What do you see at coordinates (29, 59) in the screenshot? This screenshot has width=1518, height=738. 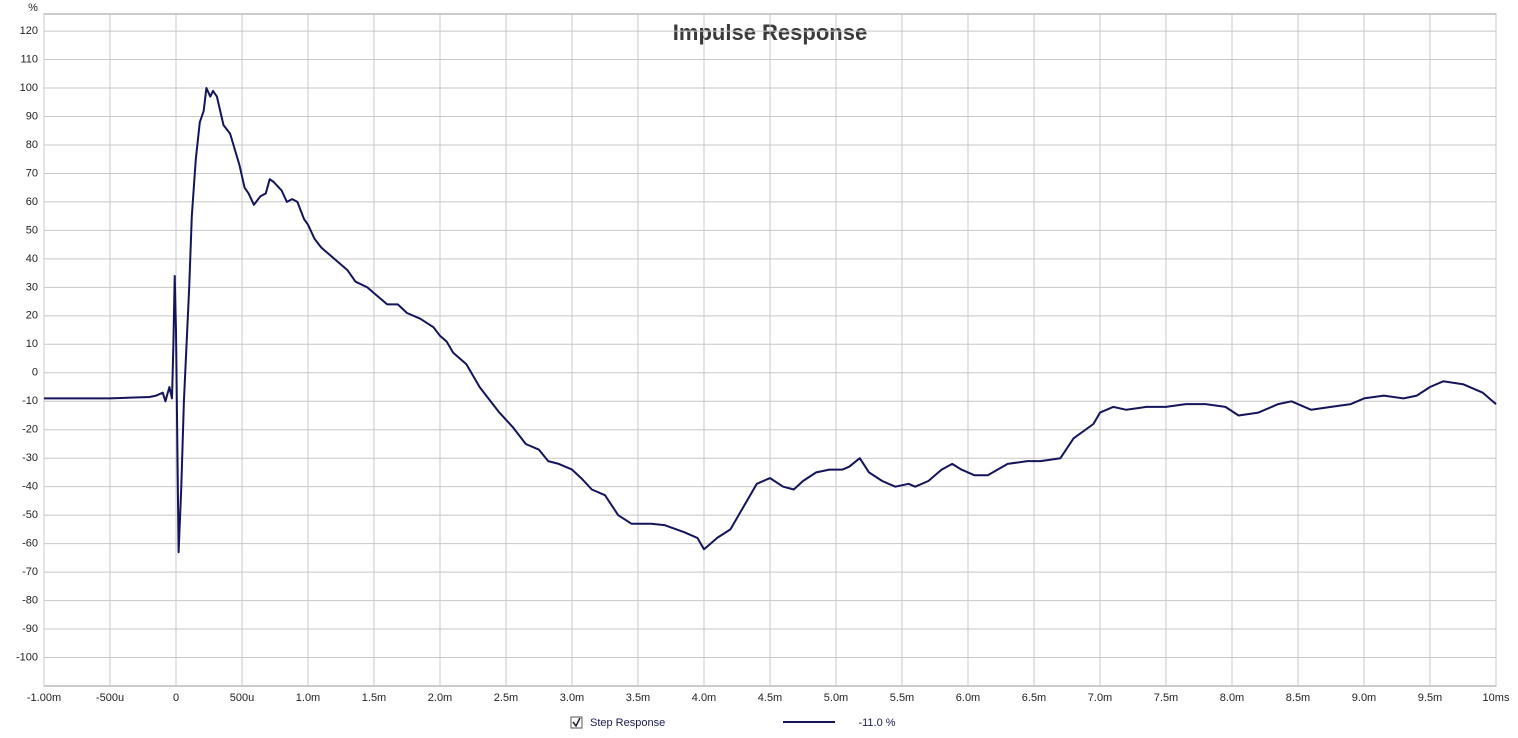 I see `y-tick-label: 110` at bounding box center [29, 59].